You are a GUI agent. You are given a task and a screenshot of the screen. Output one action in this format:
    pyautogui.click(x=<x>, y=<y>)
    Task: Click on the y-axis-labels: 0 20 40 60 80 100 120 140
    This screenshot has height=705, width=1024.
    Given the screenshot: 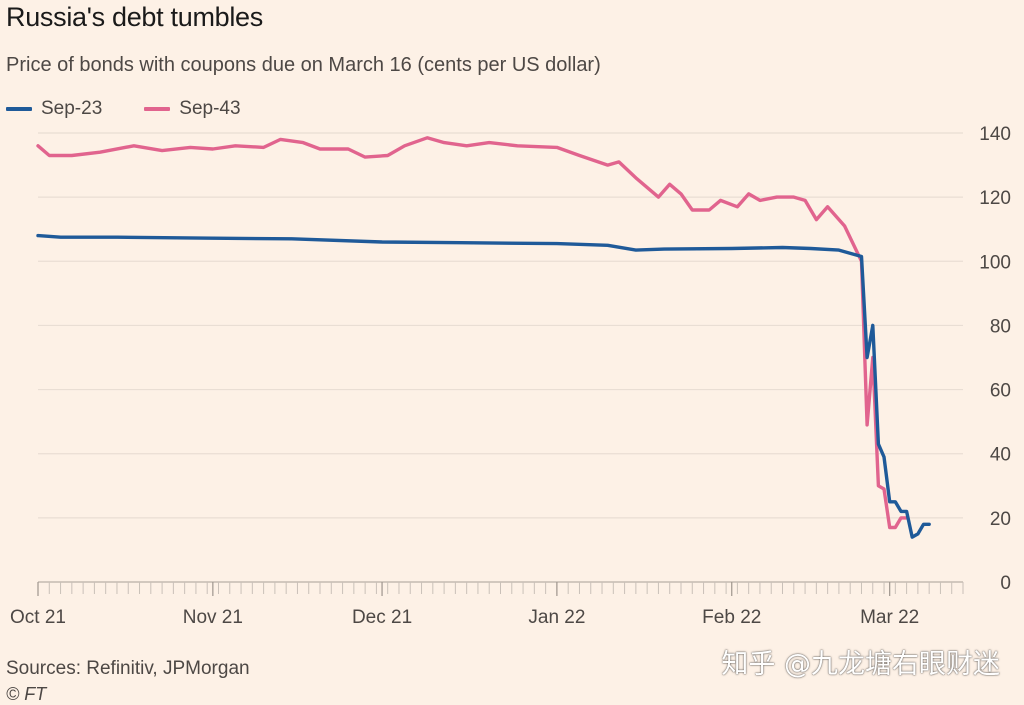 What is the action you would take?
    pyautogui.click(x=995, y=359)
    